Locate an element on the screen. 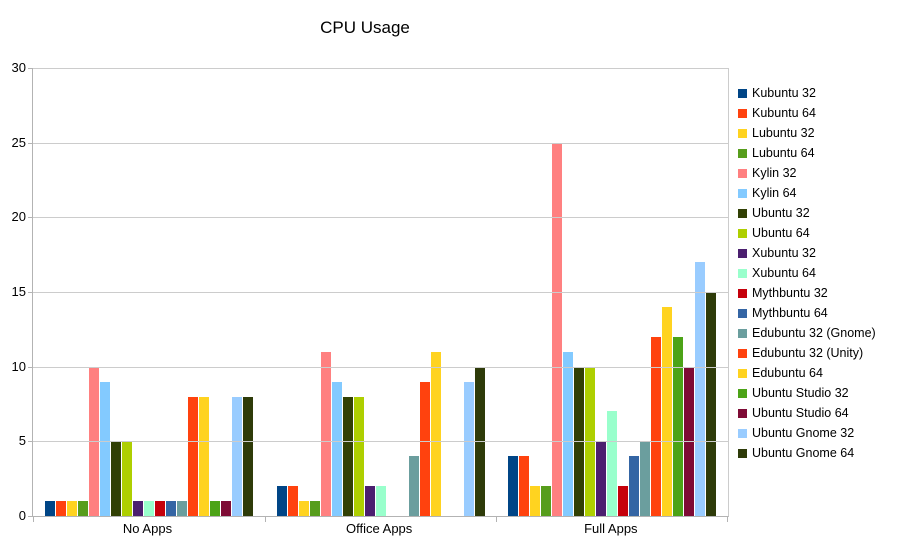 The image size is (900, 547). y-axis-label-5: 5 is located at coordinates (22, 441).